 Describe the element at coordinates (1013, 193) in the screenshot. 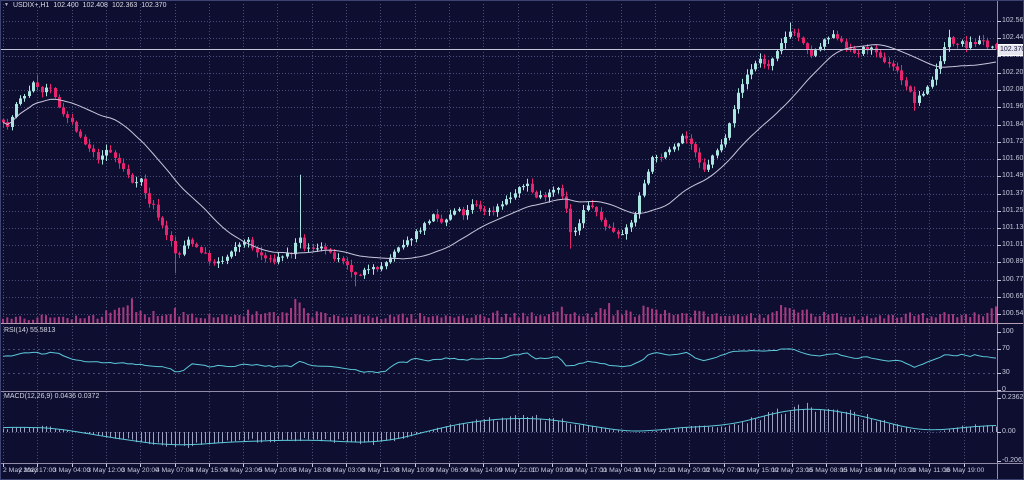

I see `price-axis-label: 101.370` at that location.